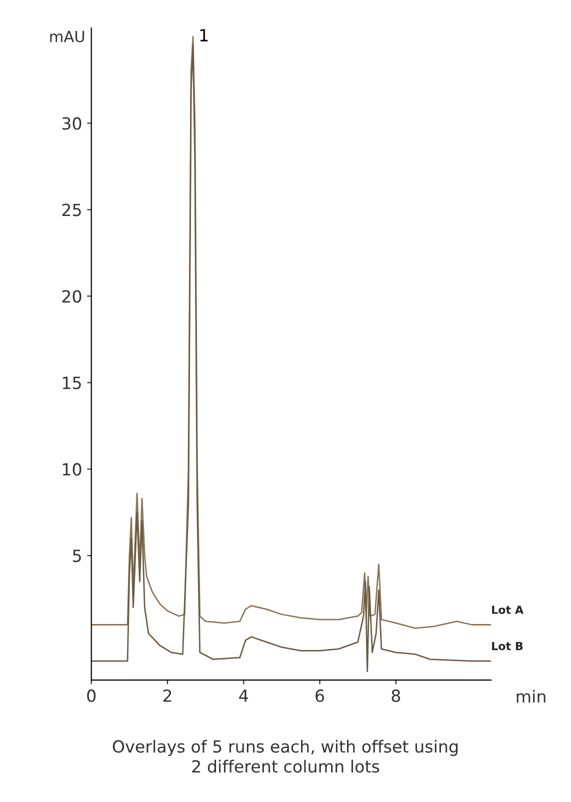 The height and width of the screenshot is (802, 571). I want to click on x-tick-label: 4, so click(243, 696).